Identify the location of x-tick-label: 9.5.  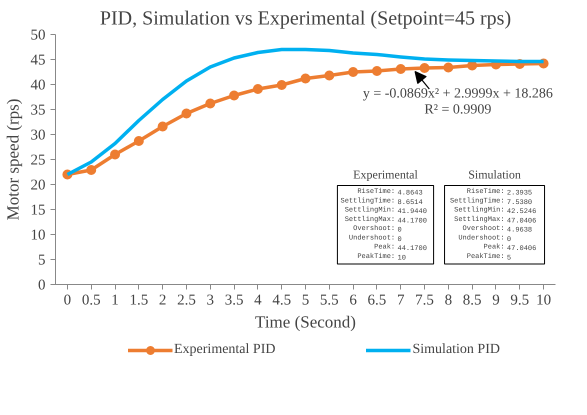
(520, 300).